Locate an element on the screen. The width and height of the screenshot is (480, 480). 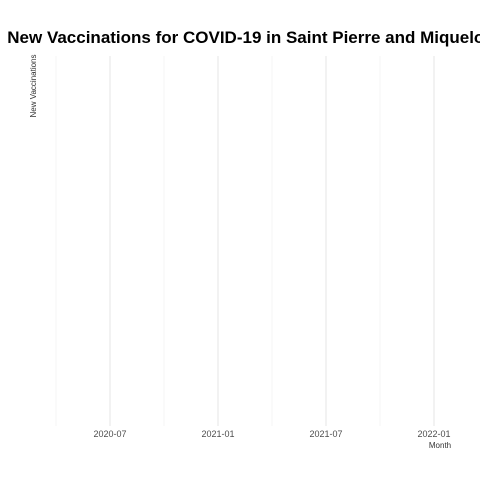
x-tick-label: 2022-01 is located at coordinates (433, 434).